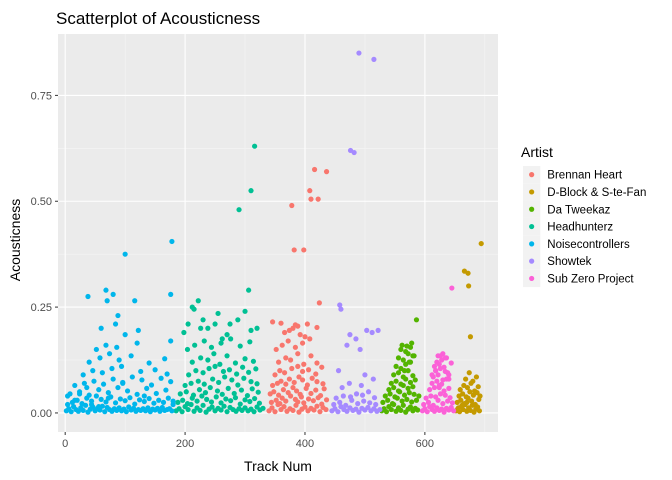 The width and height of the screenshot is (672, 480). Describe the element at coordinates (596, 193) in the screenshot. I see `legend-label: D-Block & S-te-Fan` at that location.